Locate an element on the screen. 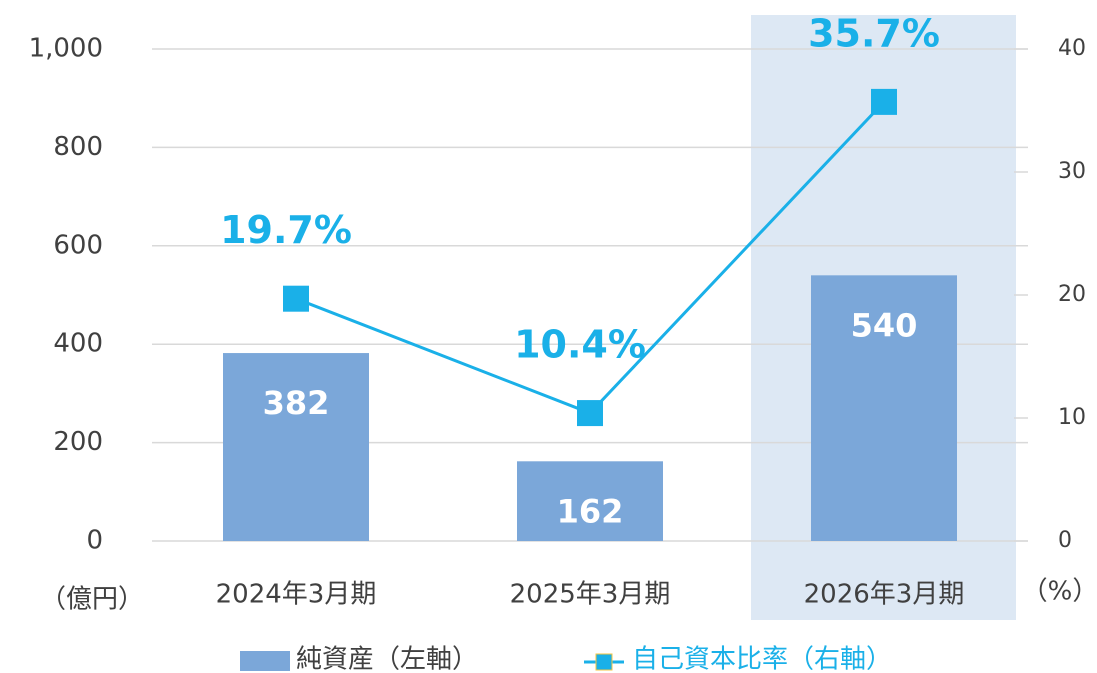 The height and width of the screenshot is (673, 1097). bar-value-label: 162 is located at coordinates (590, 511).